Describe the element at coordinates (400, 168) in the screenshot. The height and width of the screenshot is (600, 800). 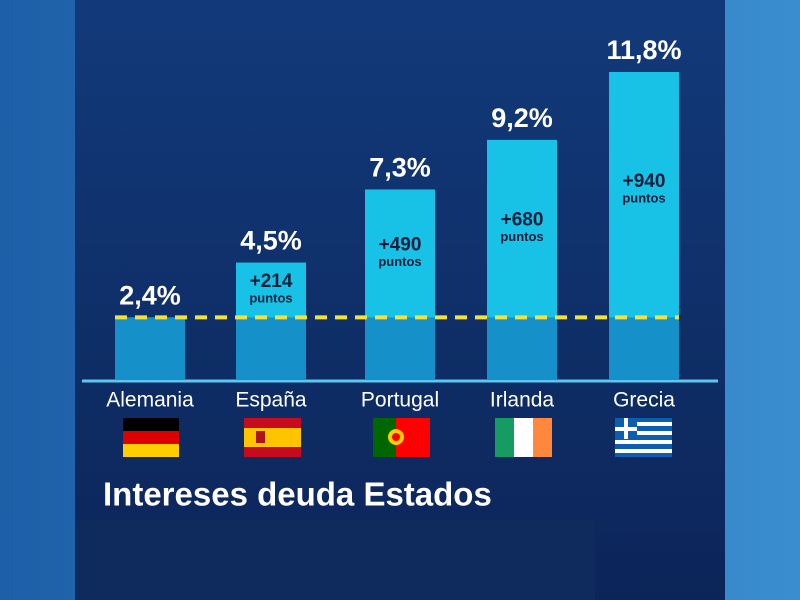
I see `value-label: 7,3%` at that location.